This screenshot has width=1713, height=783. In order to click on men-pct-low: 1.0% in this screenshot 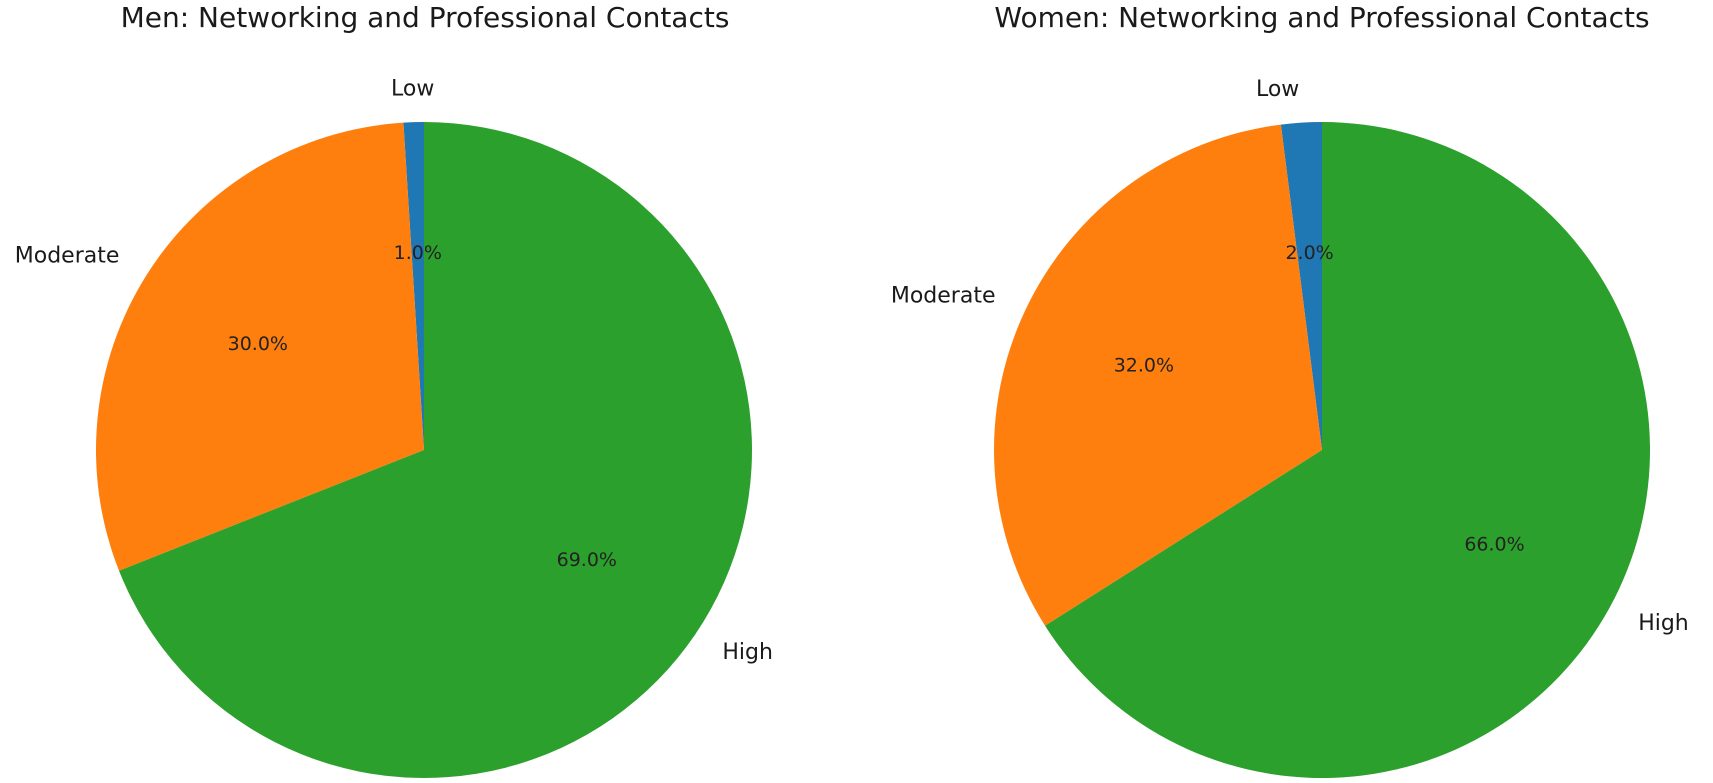, I will do `click(418, 253)`.